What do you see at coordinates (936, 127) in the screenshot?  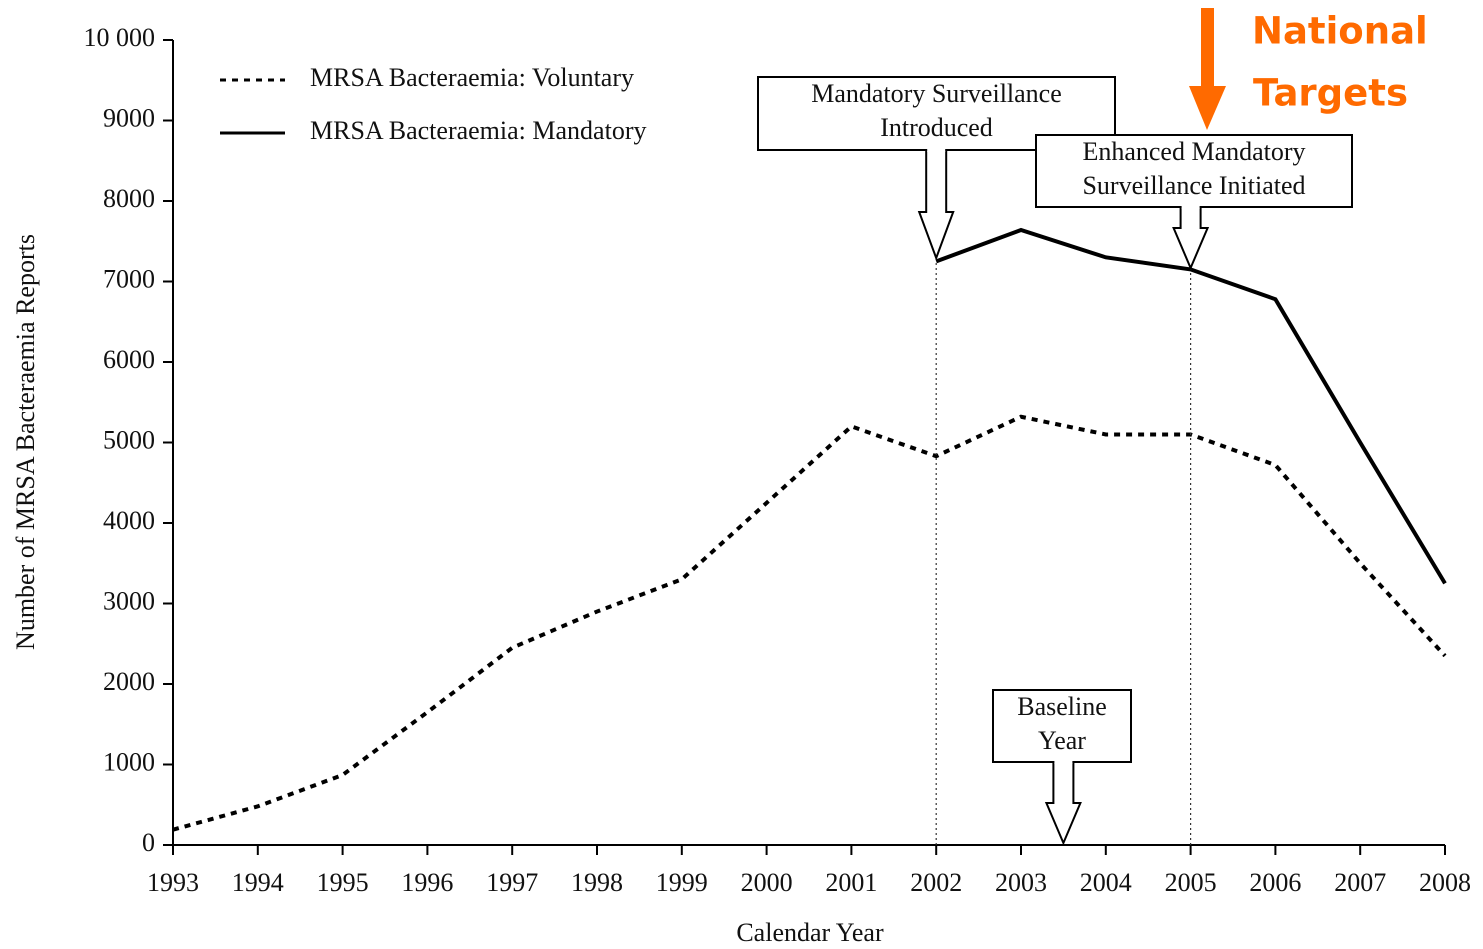 I see `annotation-text: Introduced` at bounding box center [936, 127].